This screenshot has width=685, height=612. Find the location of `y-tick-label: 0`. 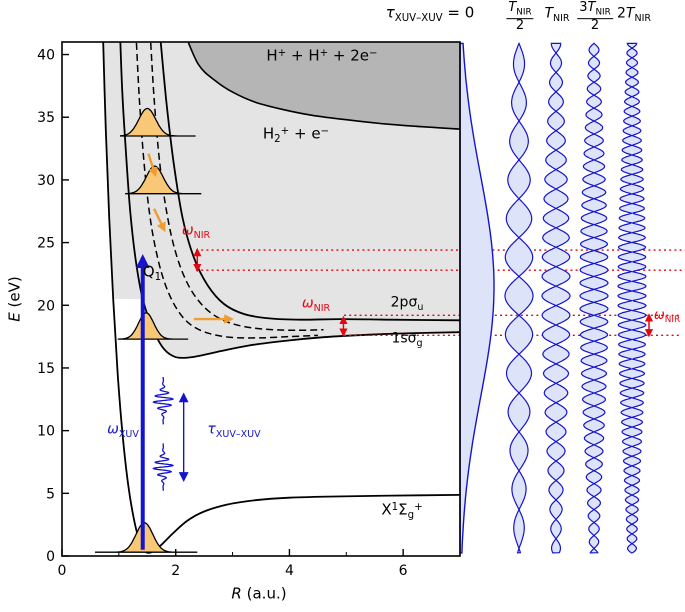

y-tick-label: 0 is located at coordinates (50, 557).